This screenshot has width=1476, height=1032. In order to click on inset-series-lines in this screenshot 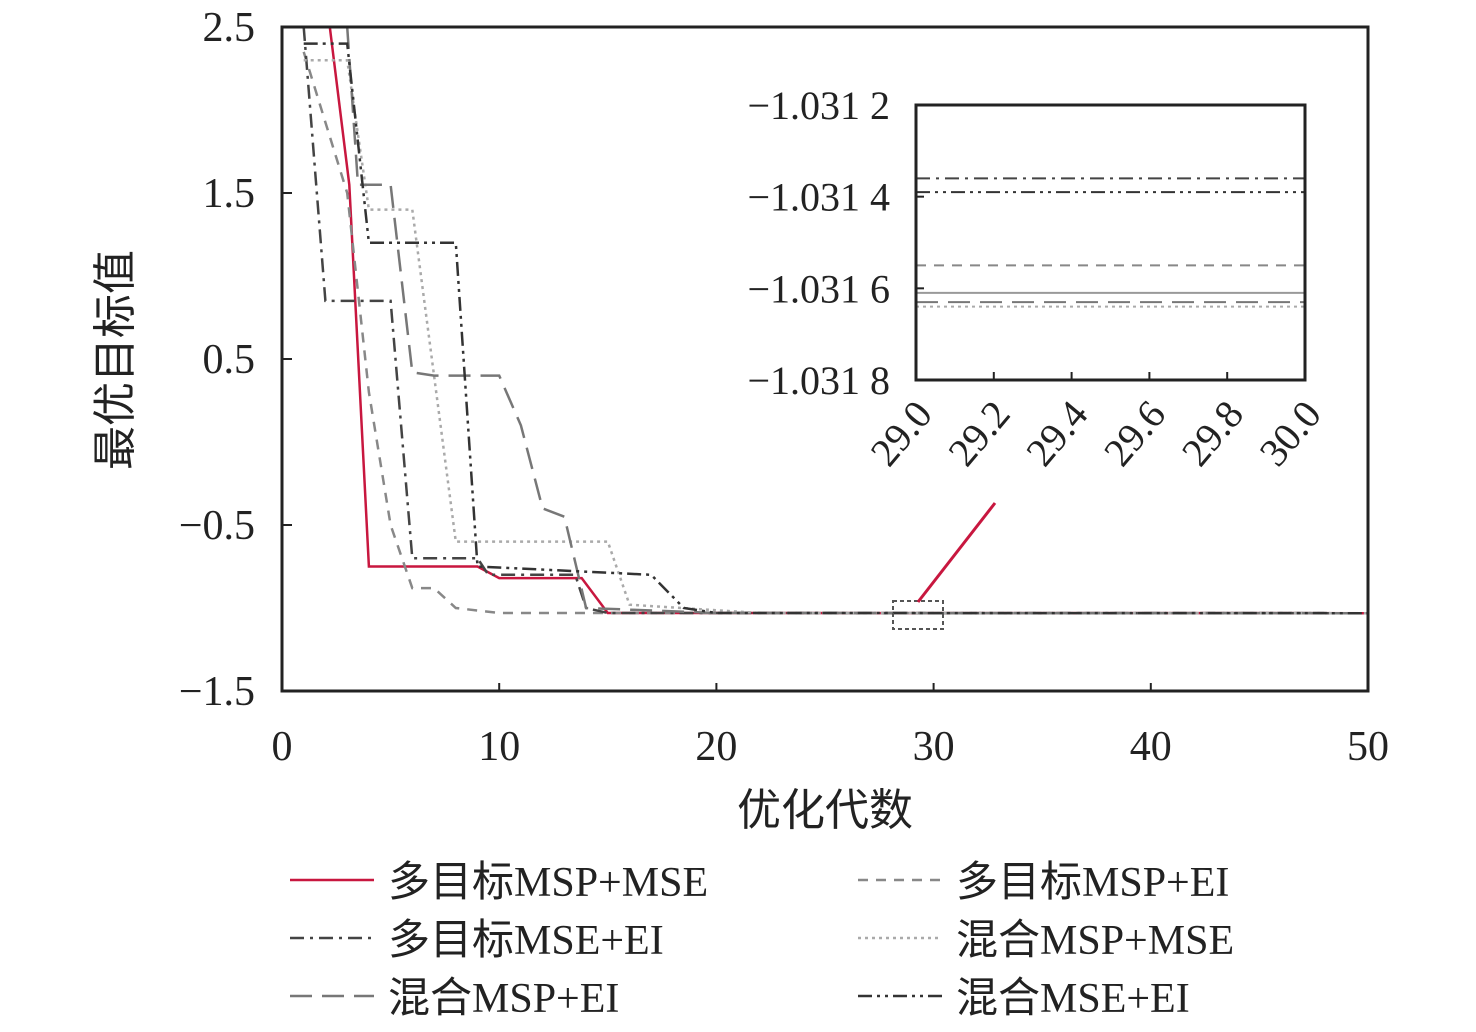, I will do `click(1110, 242)`.